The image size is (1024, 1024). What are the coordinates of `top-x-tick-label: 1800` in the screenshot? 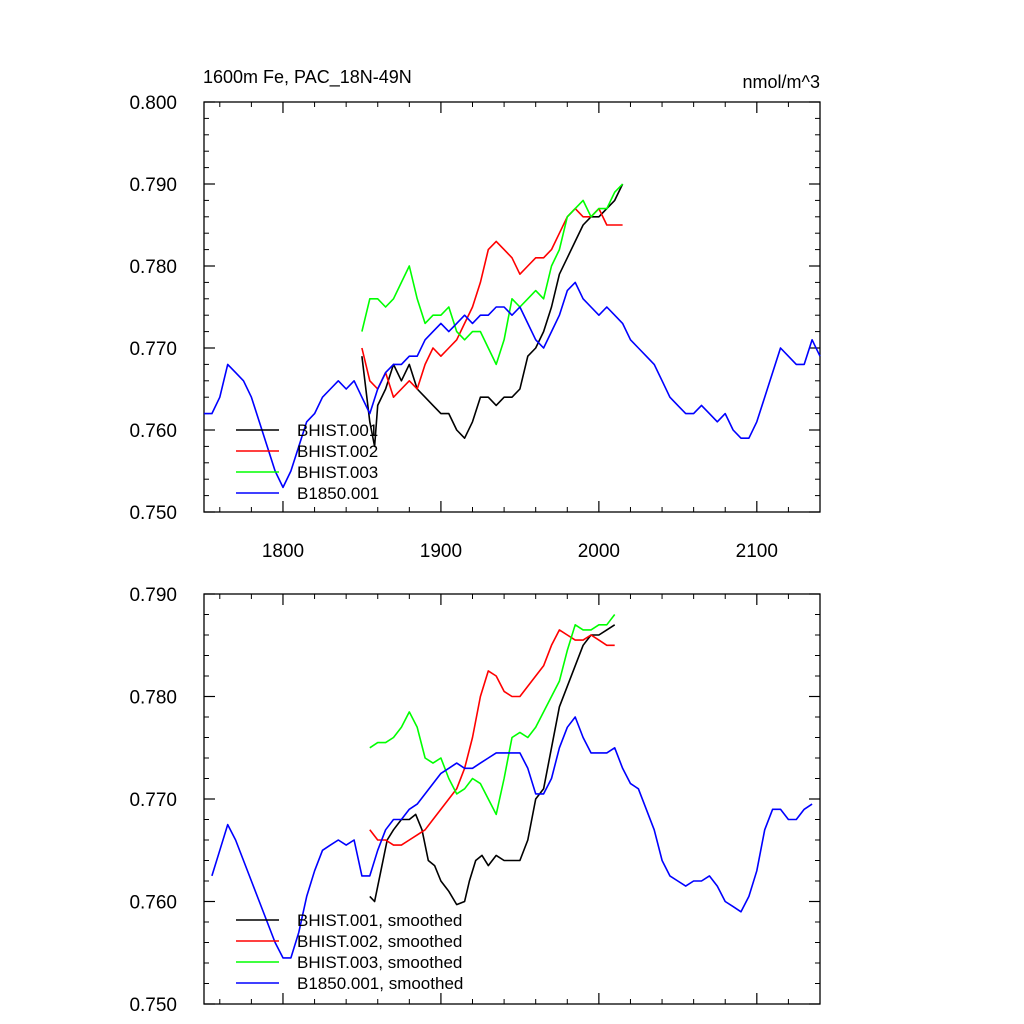 It's located at (283, 551).